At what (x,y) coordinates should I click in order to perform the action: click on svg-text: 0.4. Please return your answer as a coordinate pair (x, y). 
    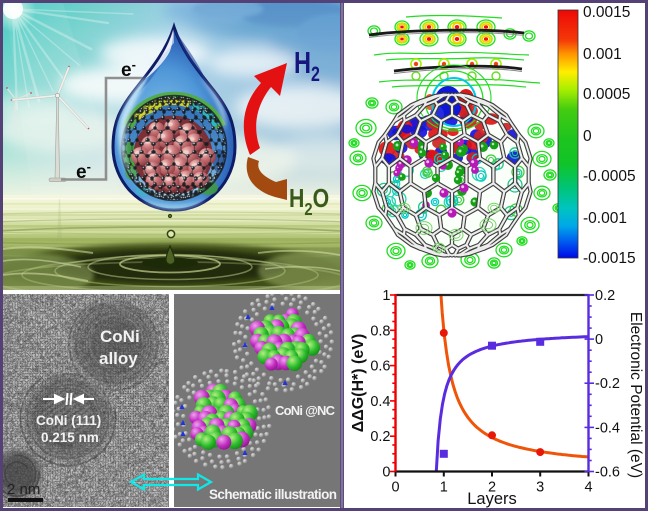
    Looking at the image, I should click on (380, 402).